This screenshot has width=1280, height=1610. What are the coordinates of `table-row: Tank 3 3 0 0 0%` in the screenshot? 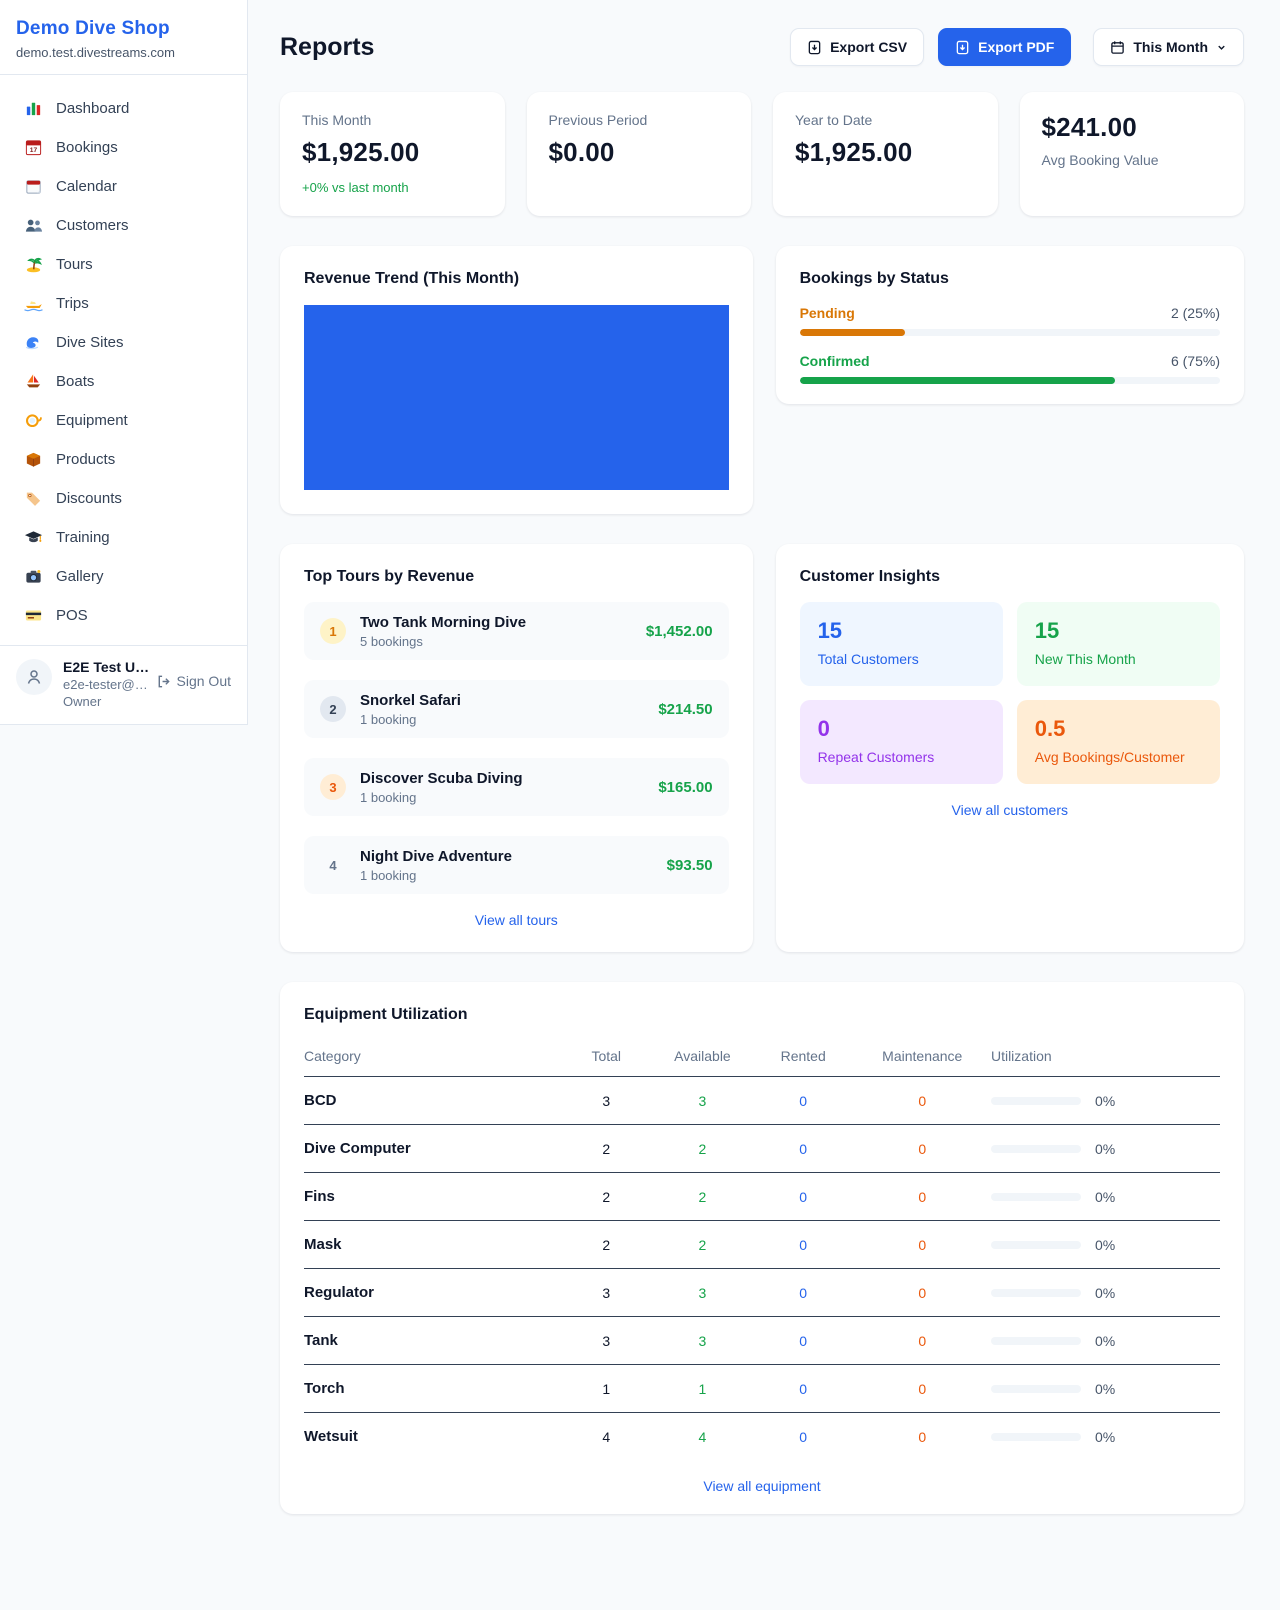 It's located at (762, 1340).